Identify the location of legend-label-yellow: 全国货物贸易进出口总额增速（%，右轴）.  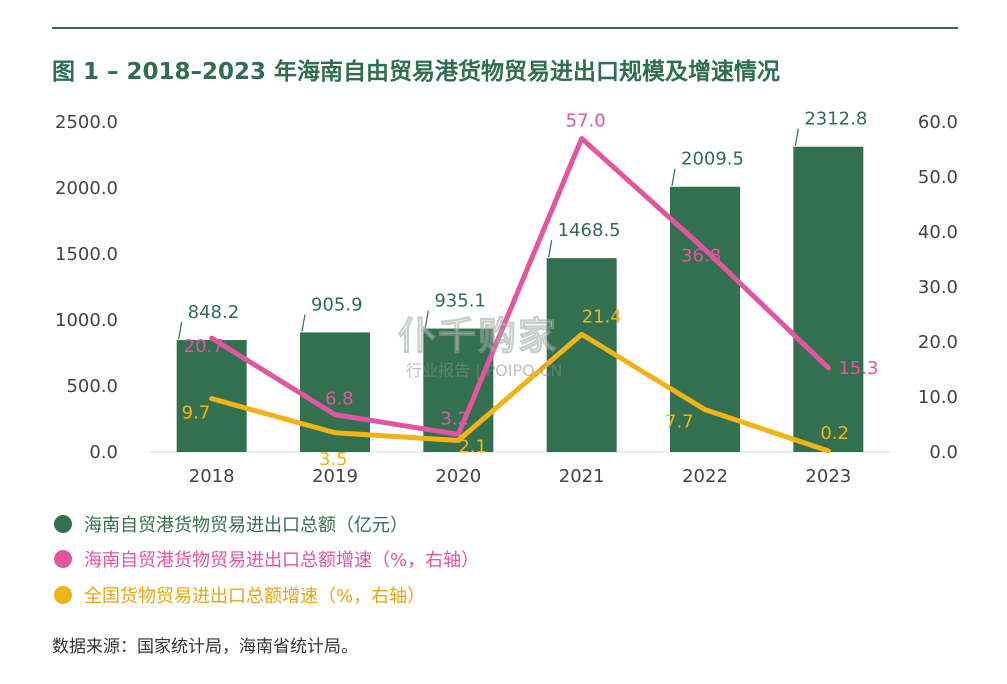
(255, 596).